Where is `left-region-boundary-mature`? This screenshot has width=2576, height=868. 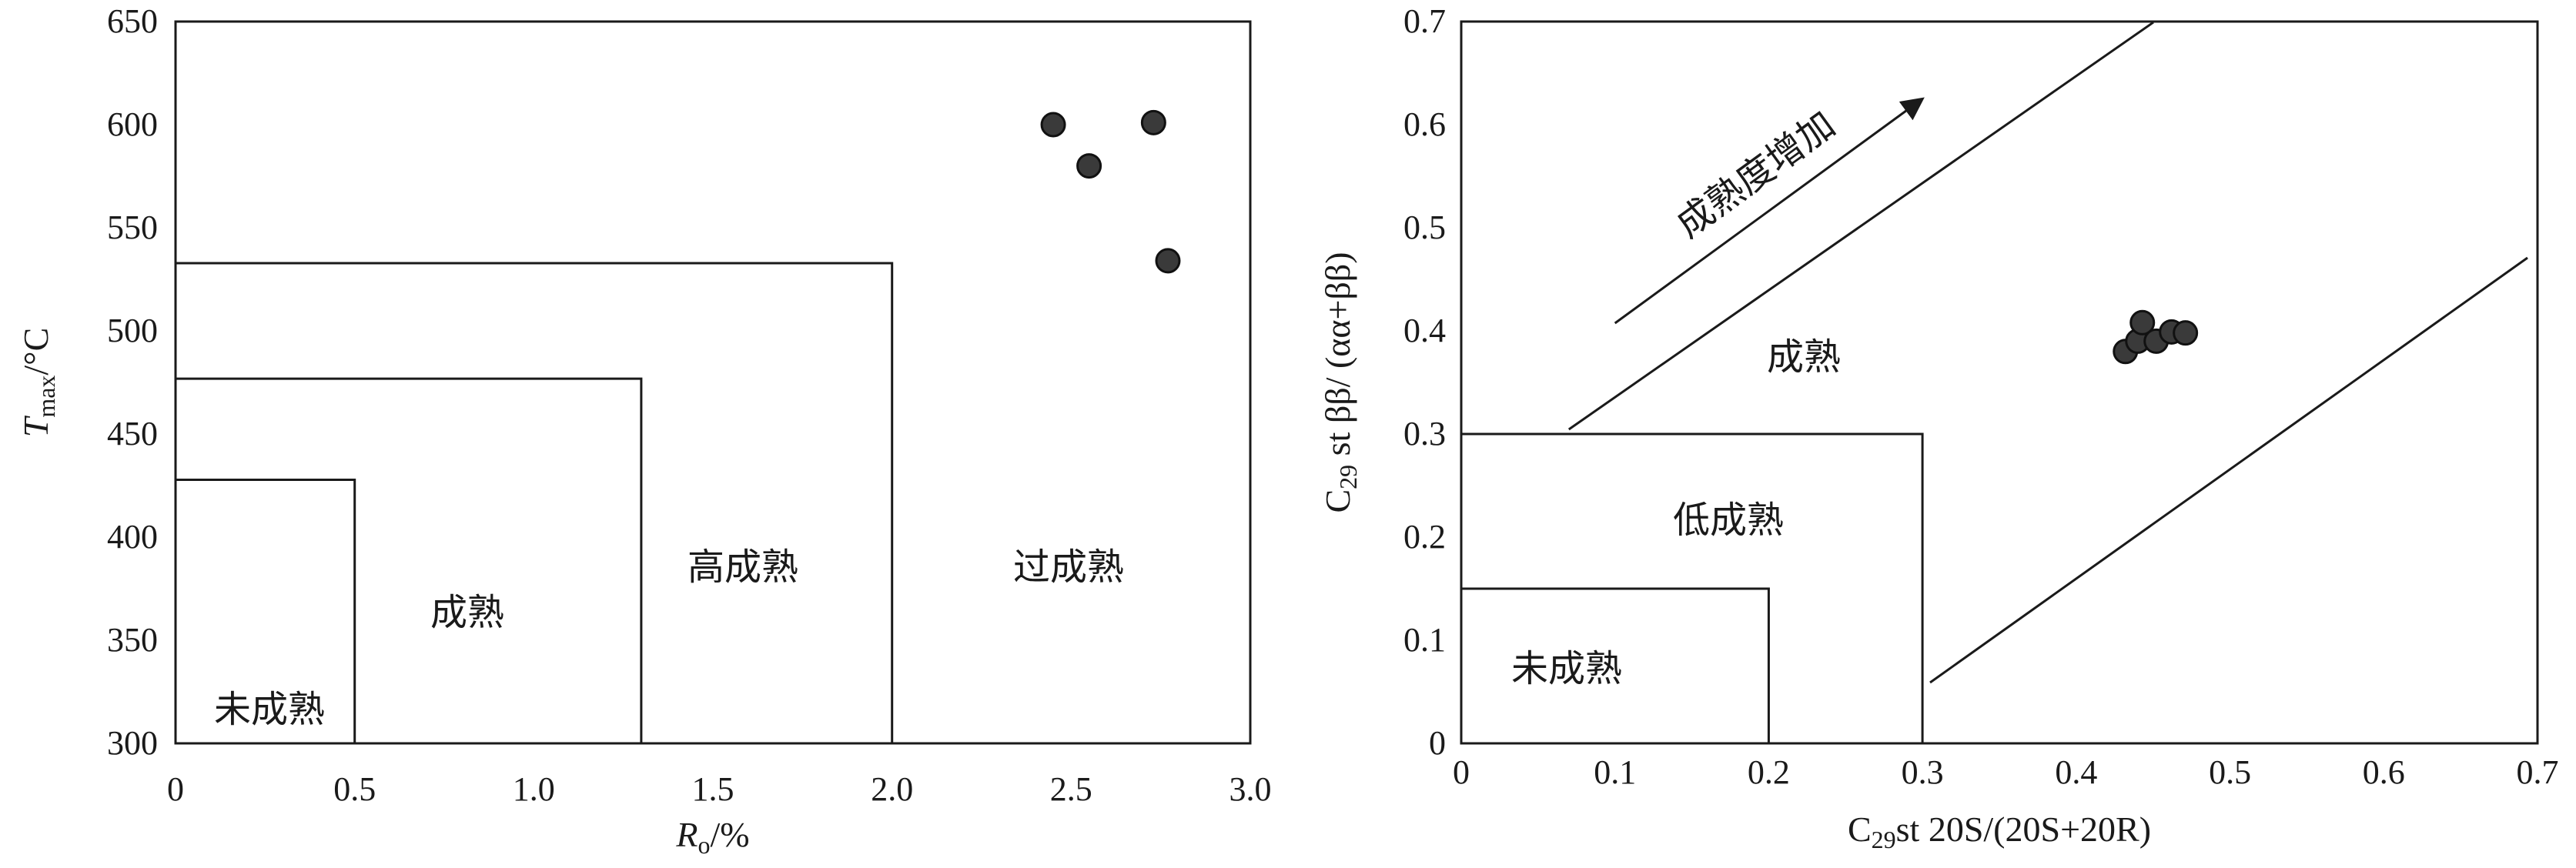
left-region-boundary-mature is located at coordinates (410, 560).